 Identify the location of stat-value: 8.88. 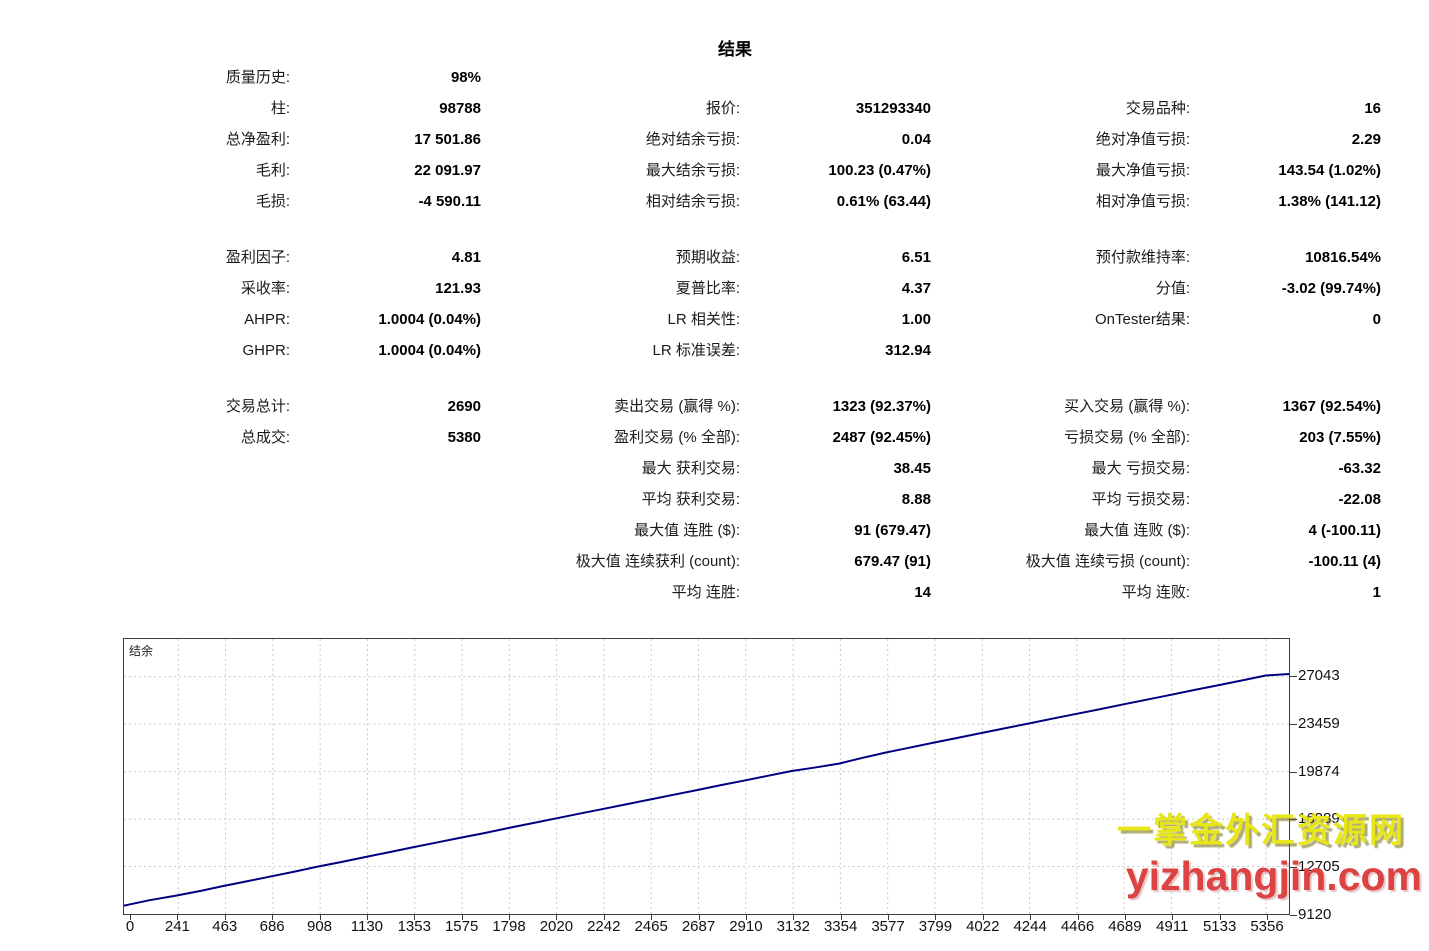
(916, 499).